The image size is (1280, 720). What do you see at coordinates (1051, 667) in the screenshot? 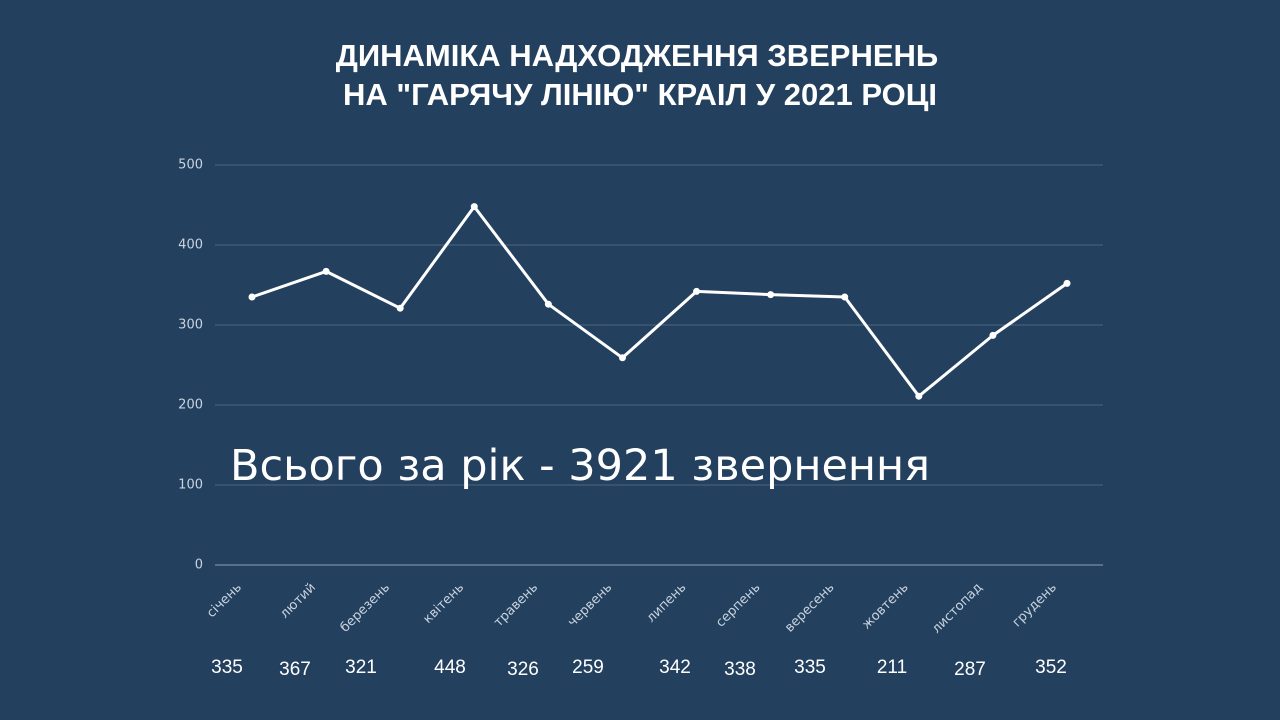
I see `value-label: 352` at bounding box center [1051, 667].